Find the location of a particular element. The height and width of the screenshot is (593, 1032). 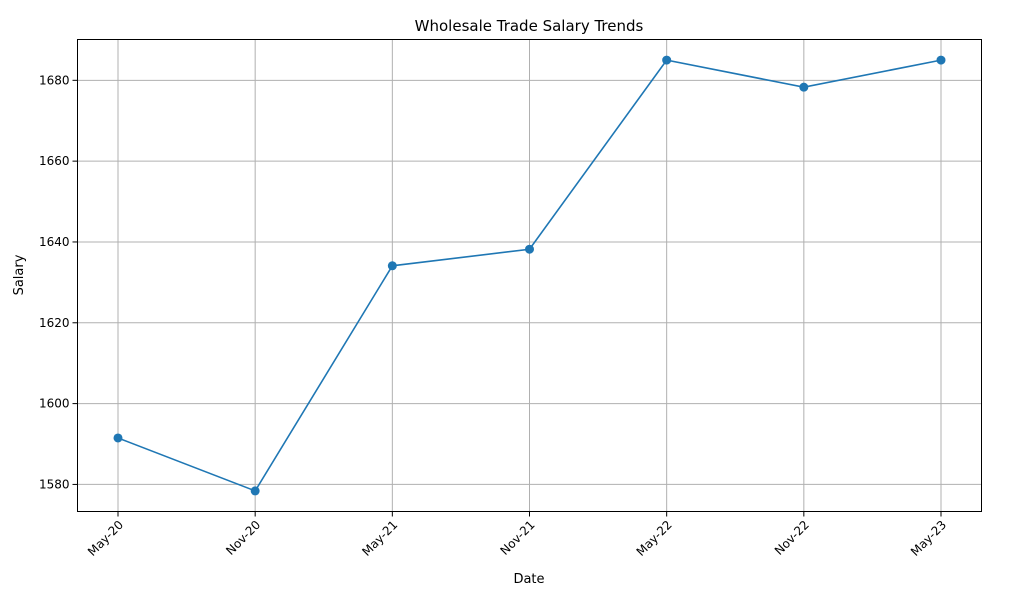

x-tick-label: May-21 is located at coordinates (379, 538).